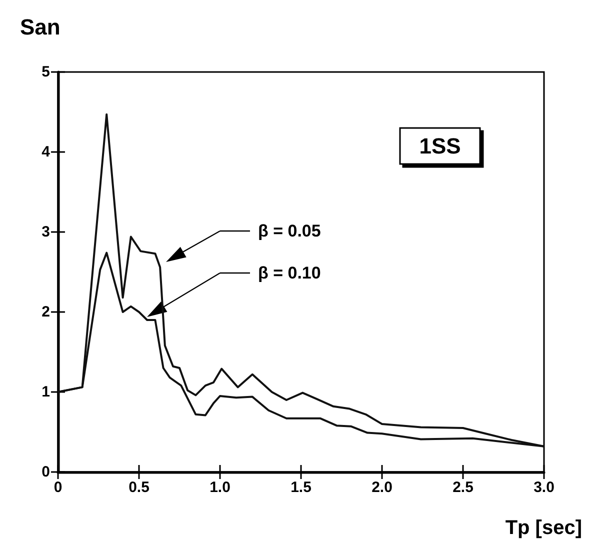  Describe the element at coordinates (46, 392) in the screenshot. I see `y-tick-label: 1` at that location.